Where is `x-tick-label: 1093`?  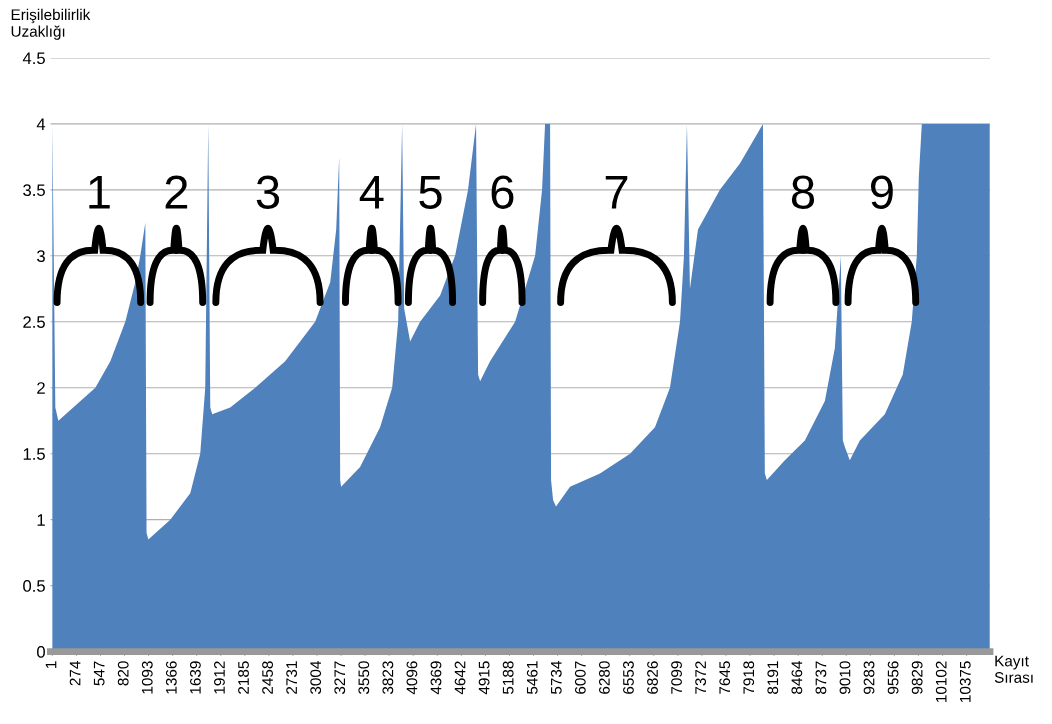 x-tick-label: 1093 is located at coordinates (147, 677).